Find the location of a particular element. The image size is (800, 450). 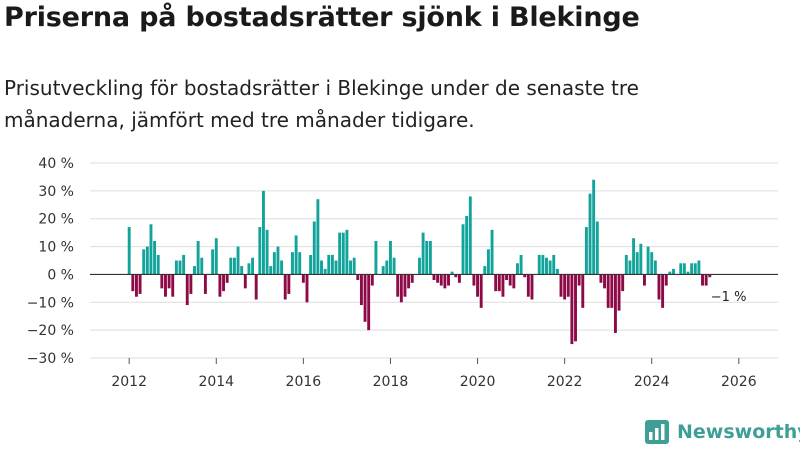

newsworthy-logo: Newsworthy is located at coordinates (722, 432).